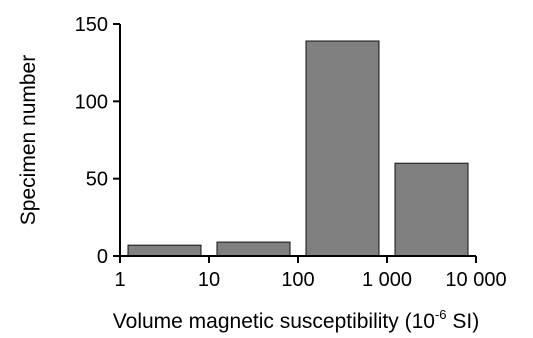 The height and width of the screenshot is (338, 533). Describe the element at coordinates (297, 280) in the screenshot. I see `x-tick-label-2: 100` at that location.